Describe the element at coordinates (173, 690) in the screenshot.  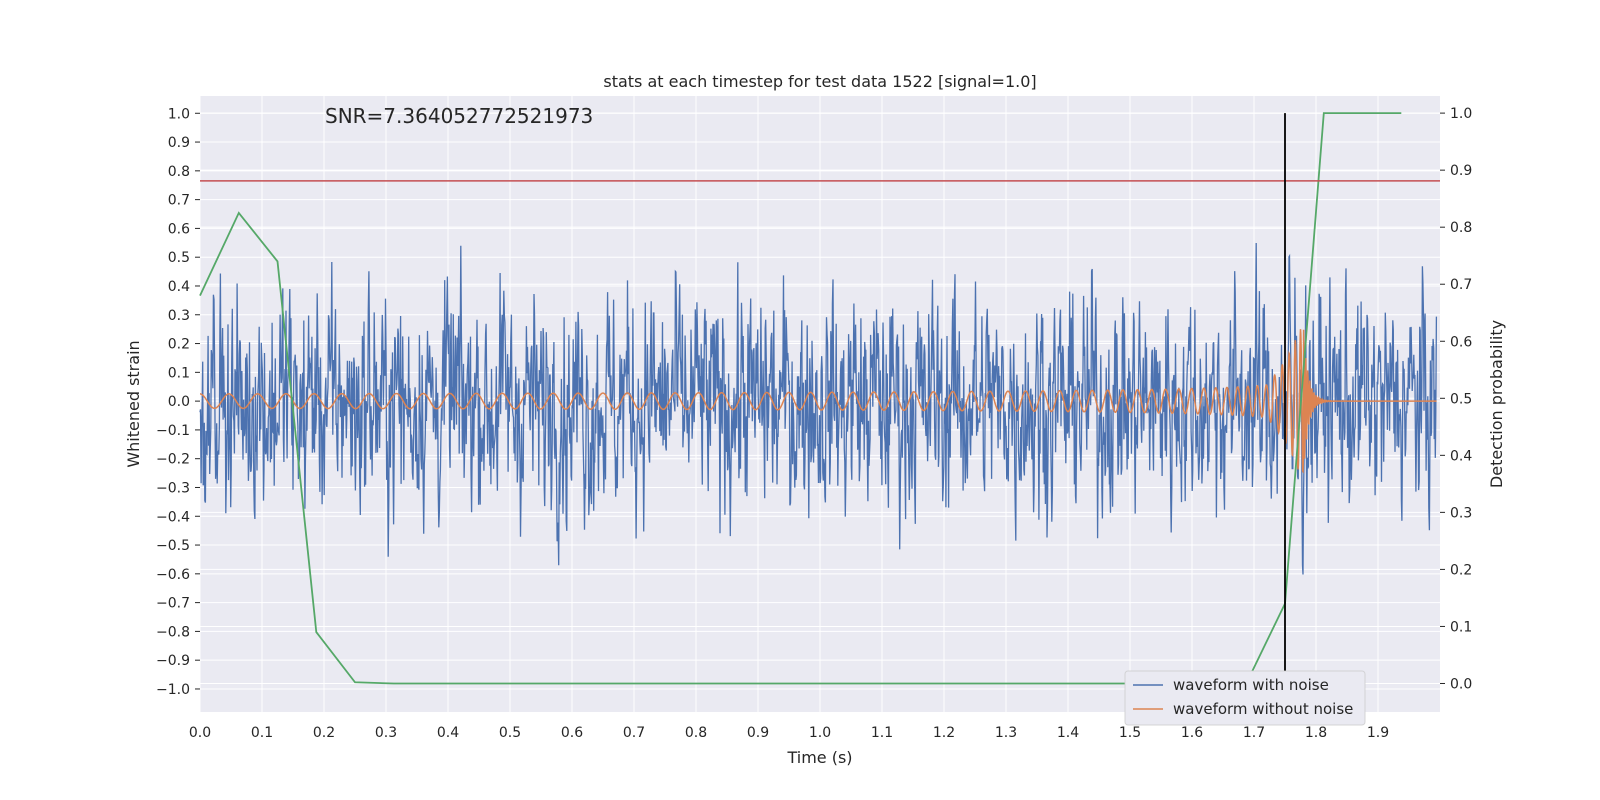
I see `y-left-tick-label: −1.0` at that location.